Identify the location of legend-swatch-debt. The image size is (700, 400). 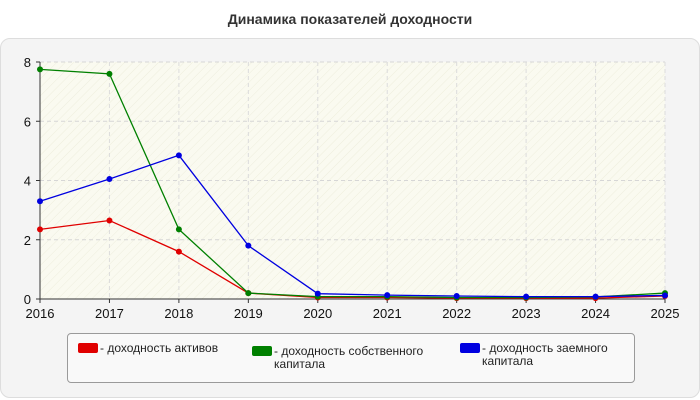
(470, 348).